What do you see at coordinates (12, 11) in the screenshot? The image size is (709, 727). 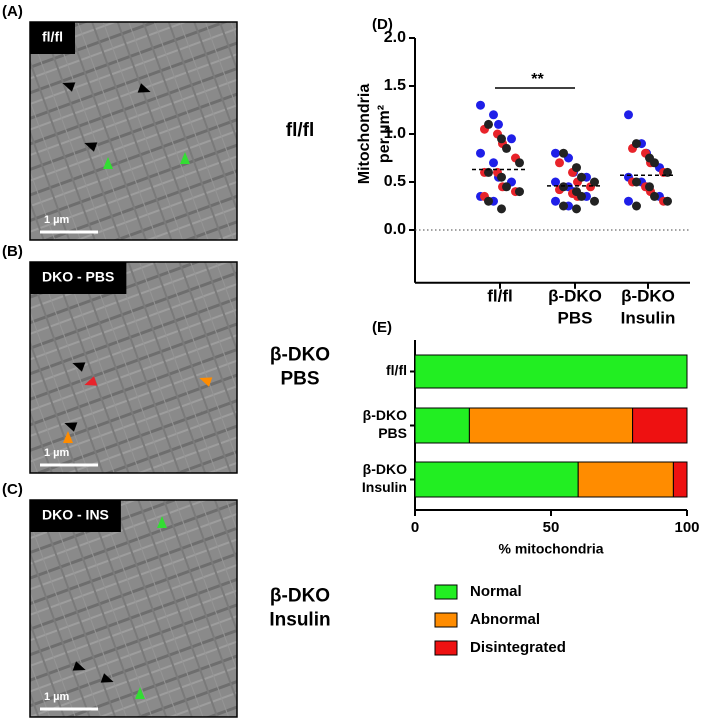 I see `panel-label: (A)` at bounding box center [12, 11].